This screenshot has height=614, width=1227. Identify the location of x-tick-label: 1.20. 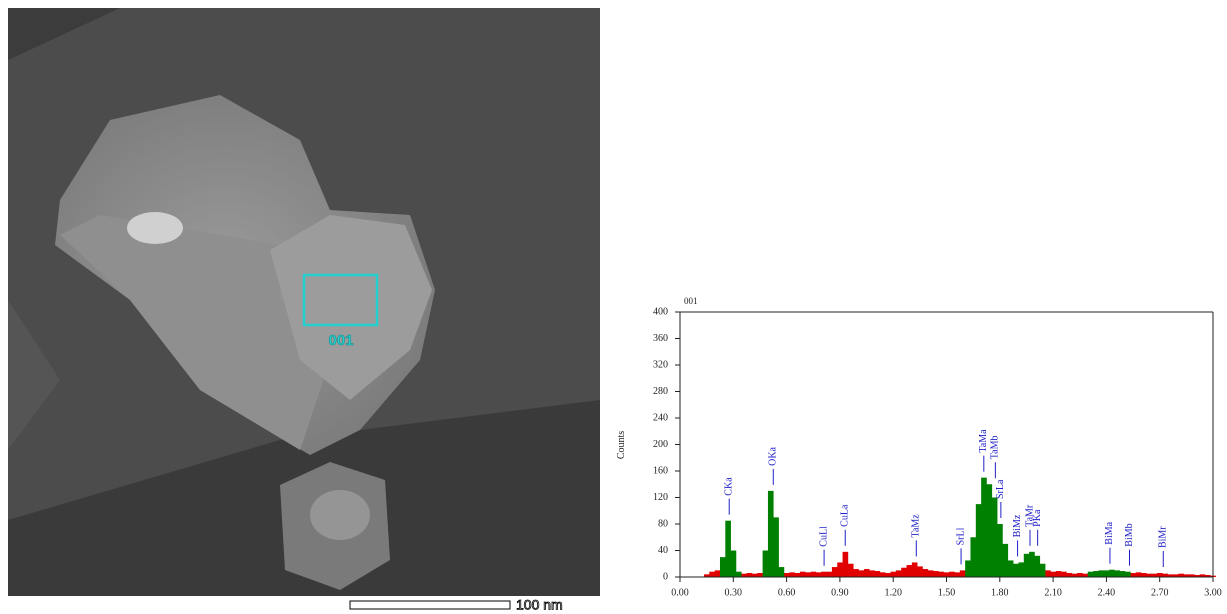
(893, 592).